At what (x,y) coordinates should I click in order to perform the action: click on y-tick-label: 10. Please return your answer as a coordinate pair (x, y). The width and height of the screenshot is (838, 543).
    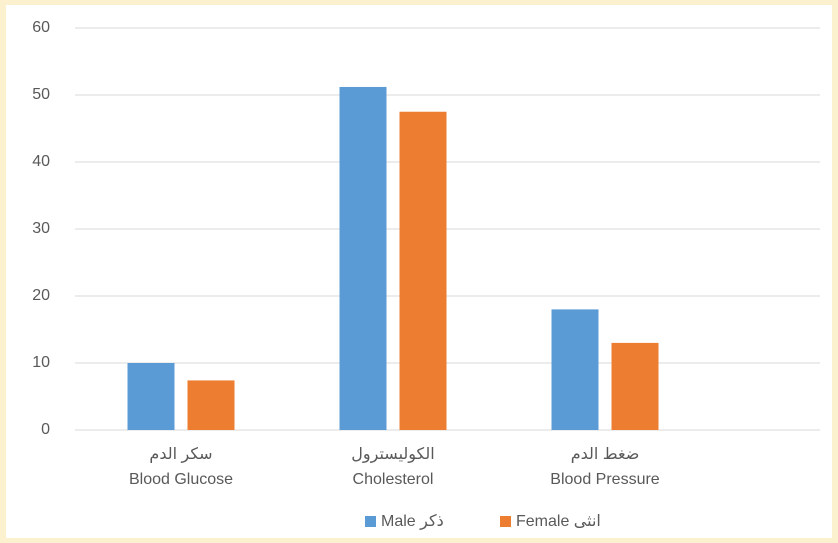
    Looking at the image, I should click on (41, 362).